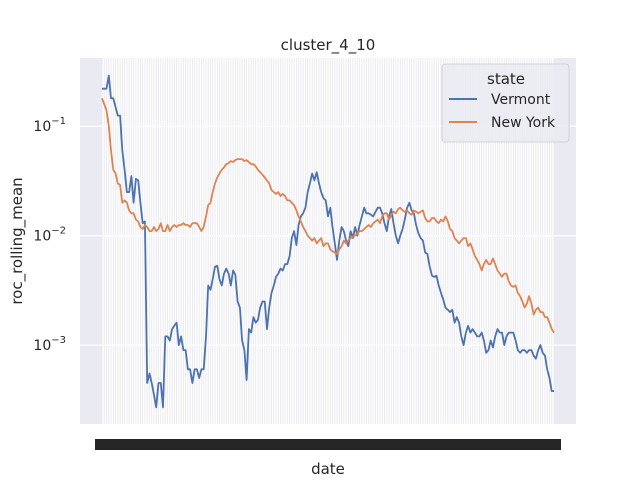  Describe the element at coordinates (328, 469) in the screenshot. I see `x-axis-label: date` at that location.